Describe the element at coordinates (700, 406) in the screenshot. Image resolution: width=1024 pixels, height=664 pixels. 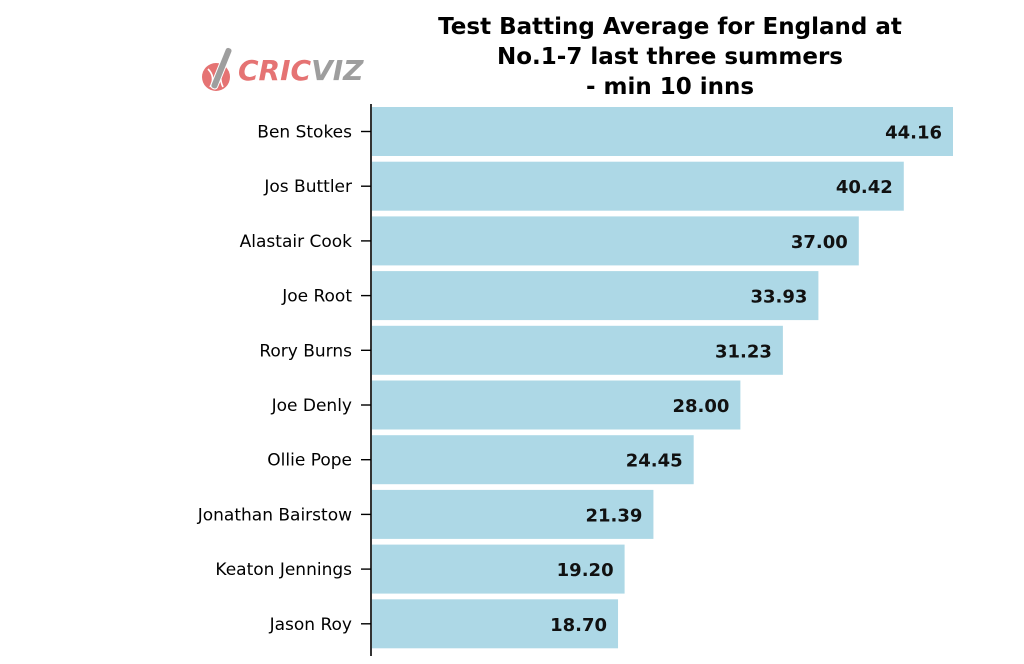
I see `value-label: 28.00` at that location.